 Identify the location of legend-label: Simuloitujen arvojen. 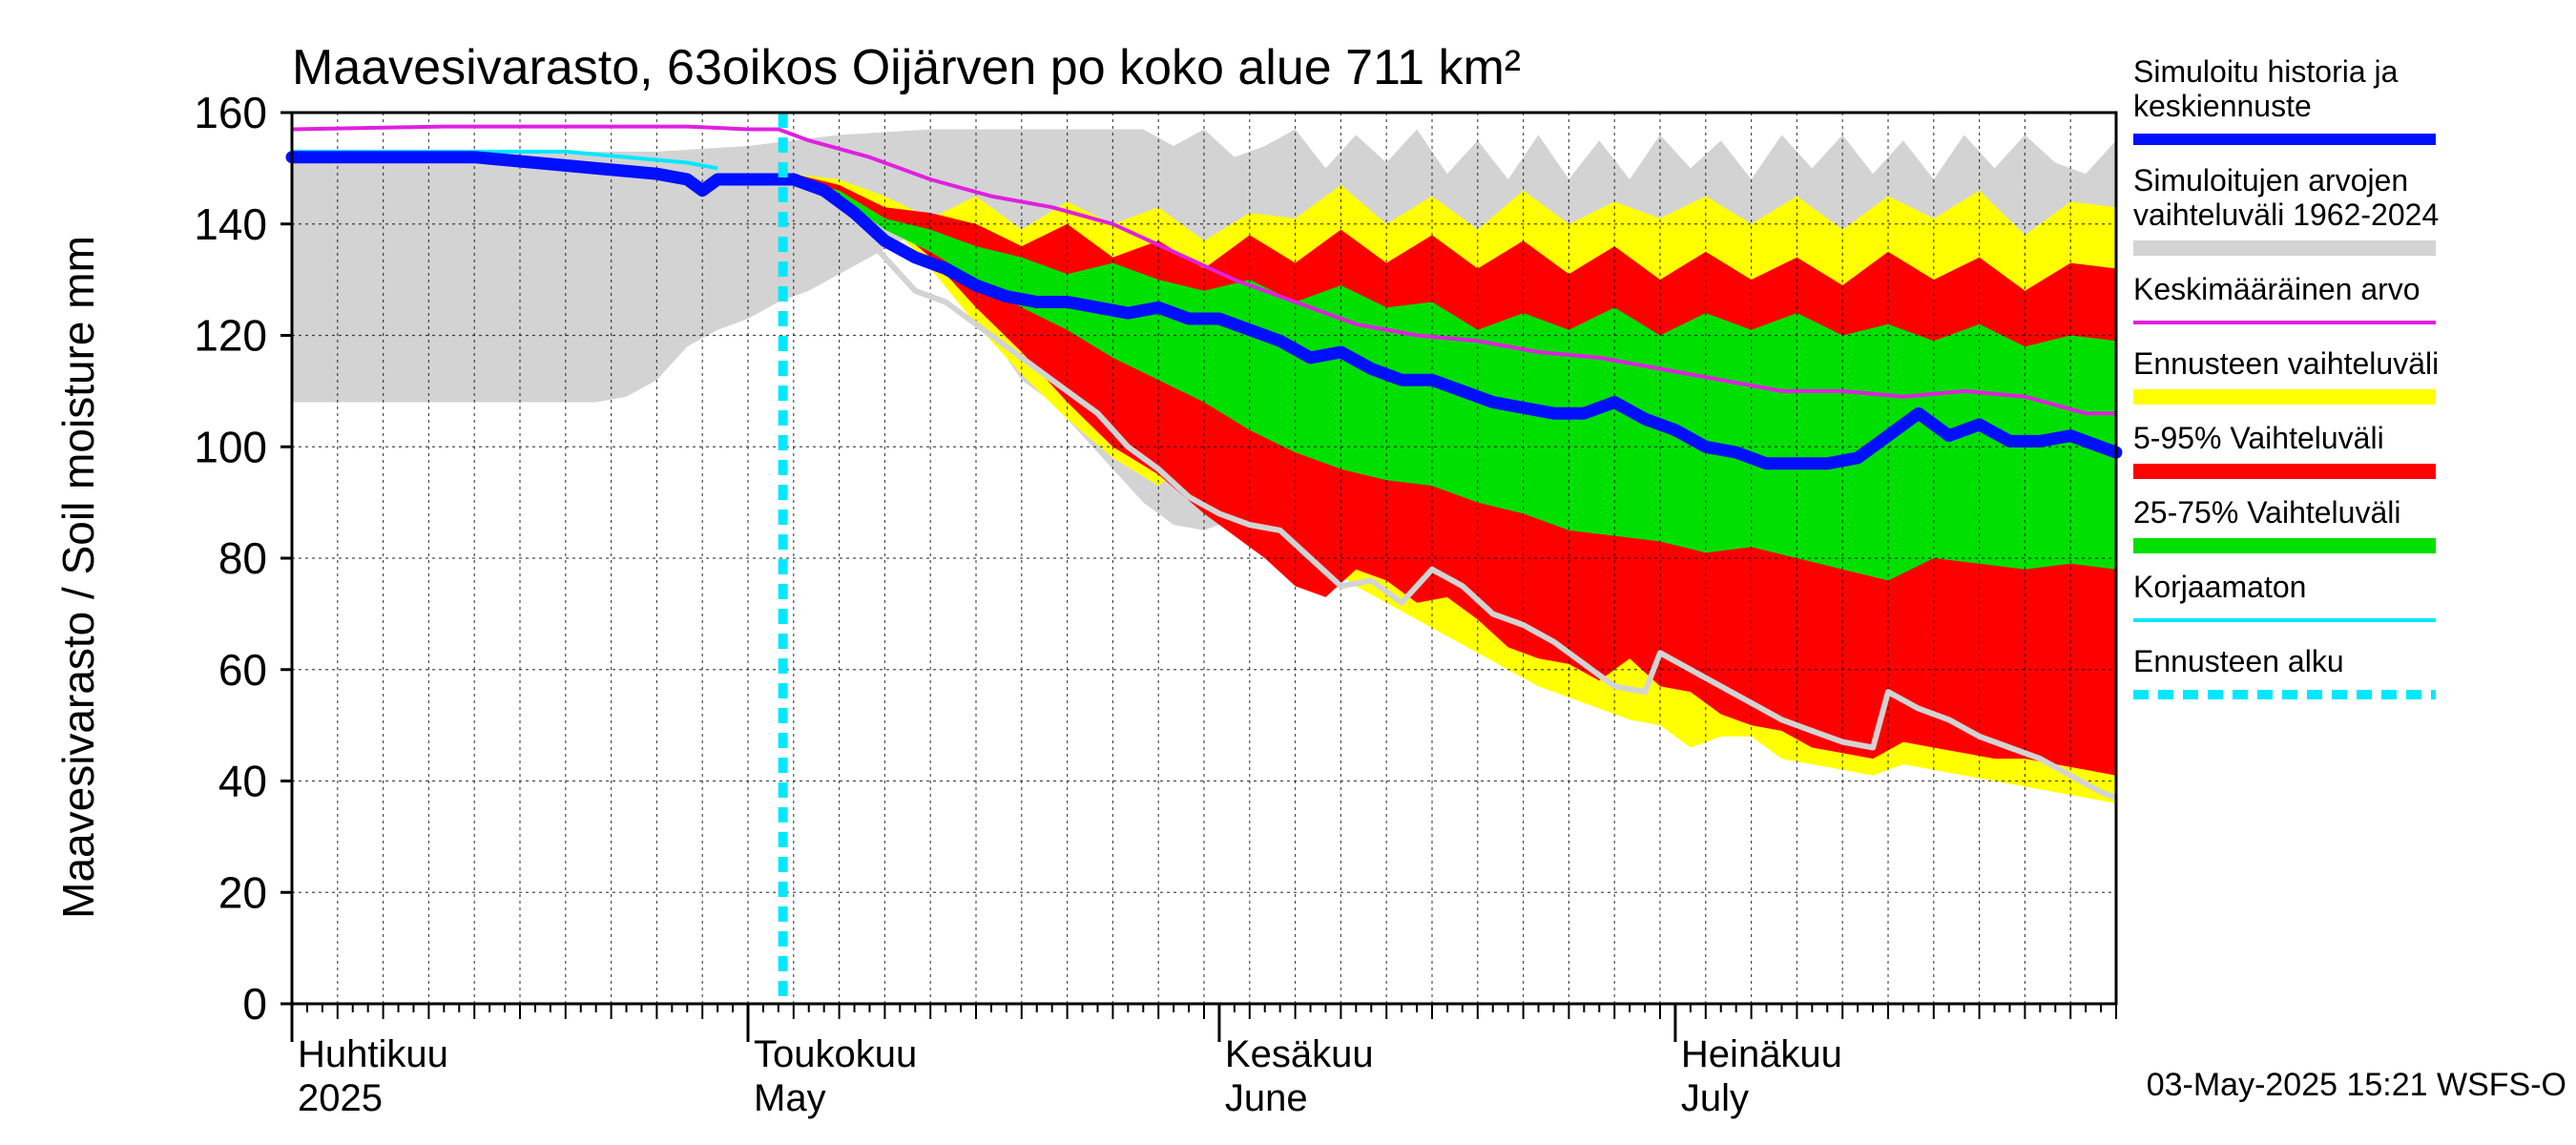
(2270, 180).